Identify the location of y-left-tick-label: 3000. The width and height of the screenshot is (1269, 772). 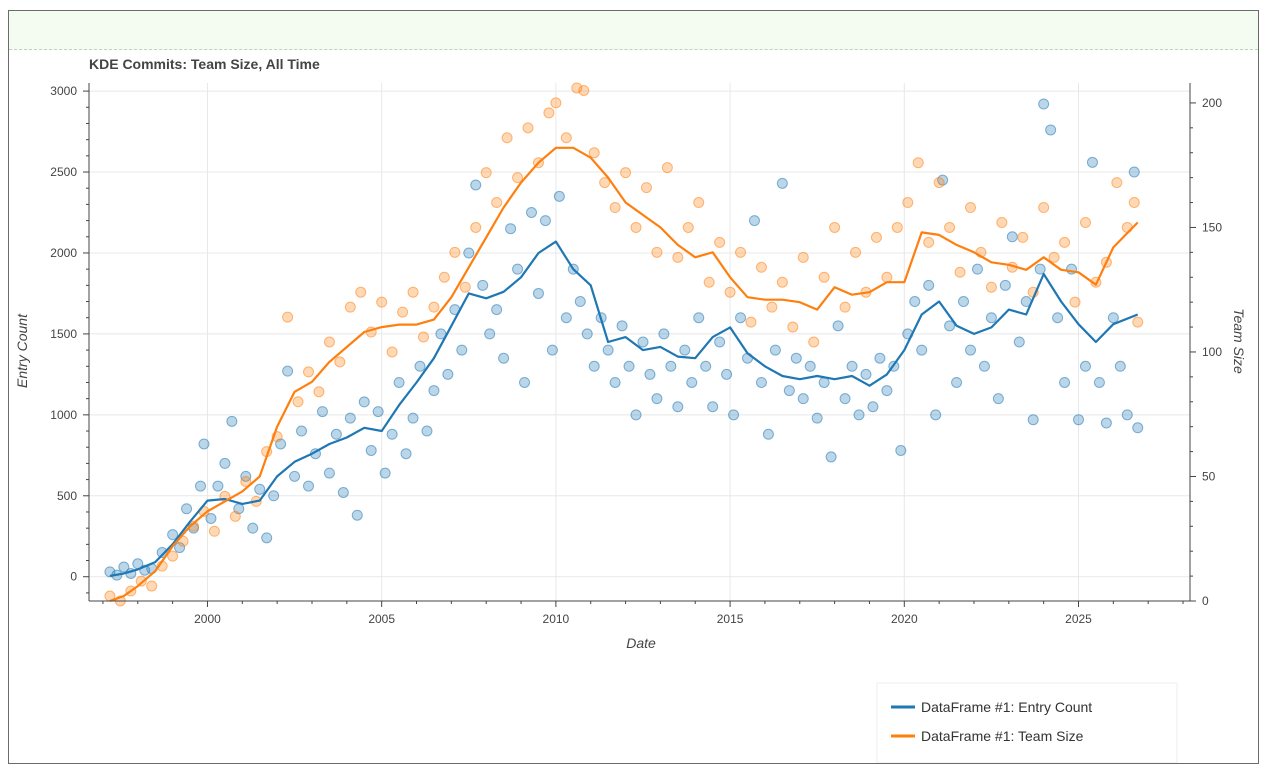
(63, 91).